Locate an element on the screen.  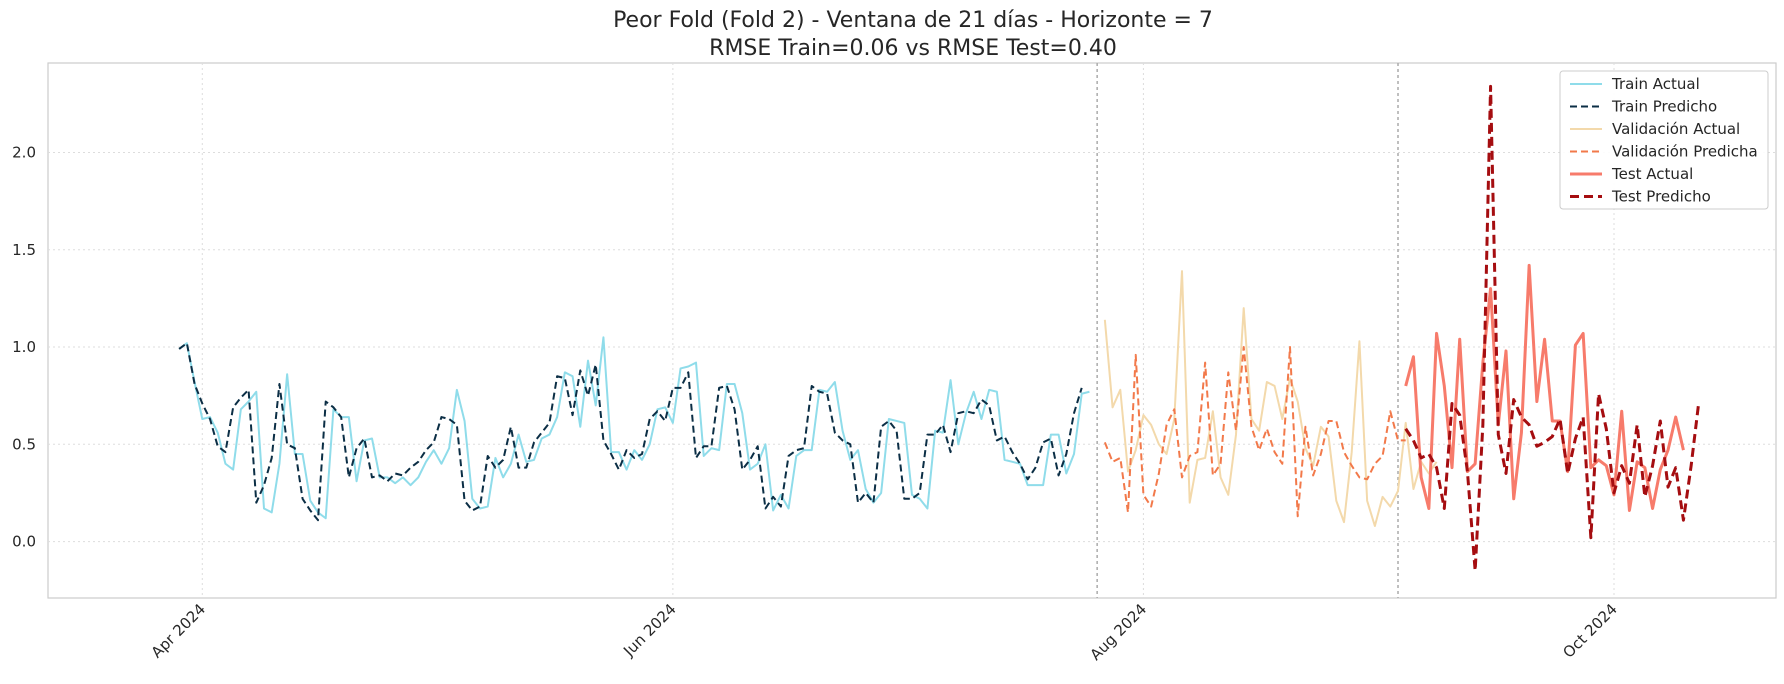
y-tick-label: 0.0 is located at coordinates (24, 542).